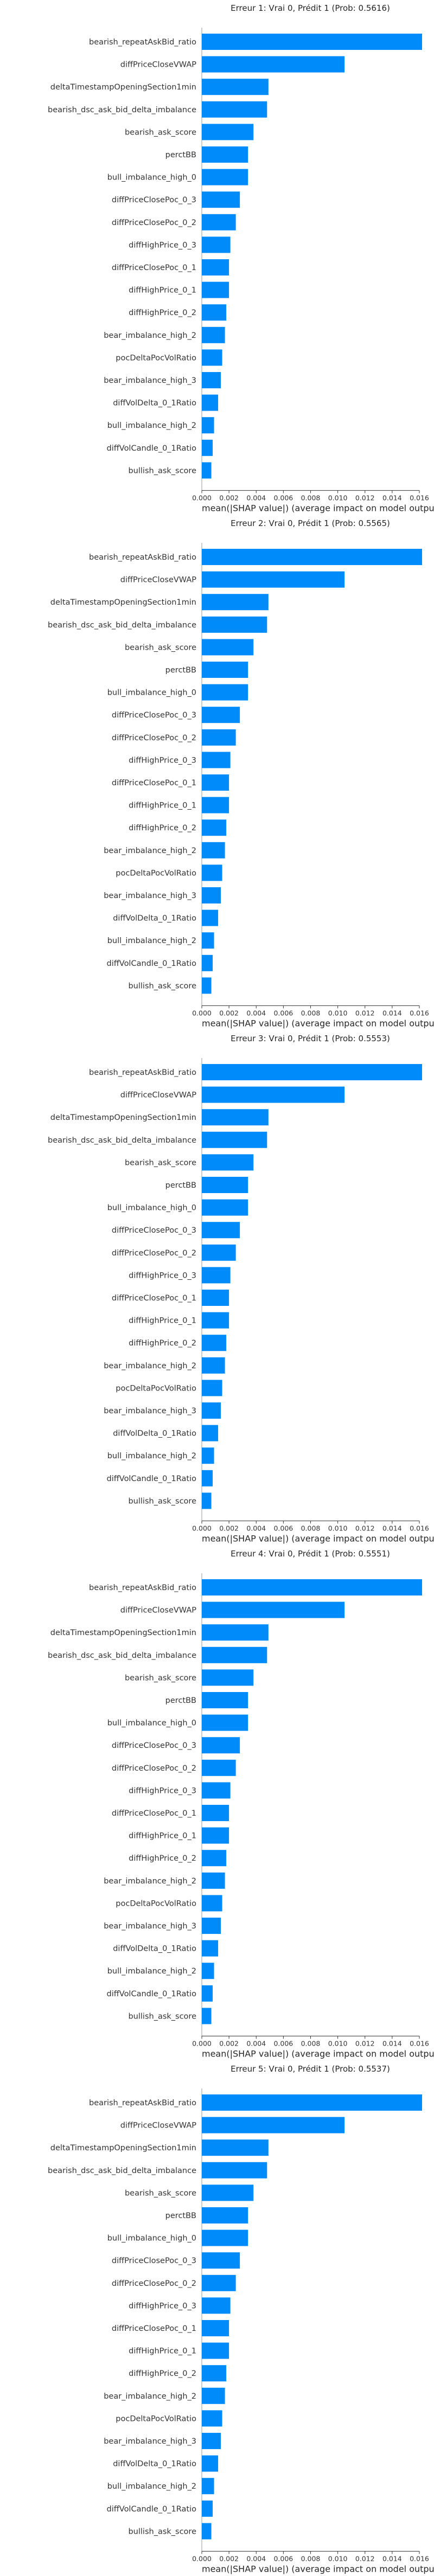  Describe the element at coordinates (150, 1366) in the screenshot. I see `feature-label: bear_imbalance_high_2` at that location.